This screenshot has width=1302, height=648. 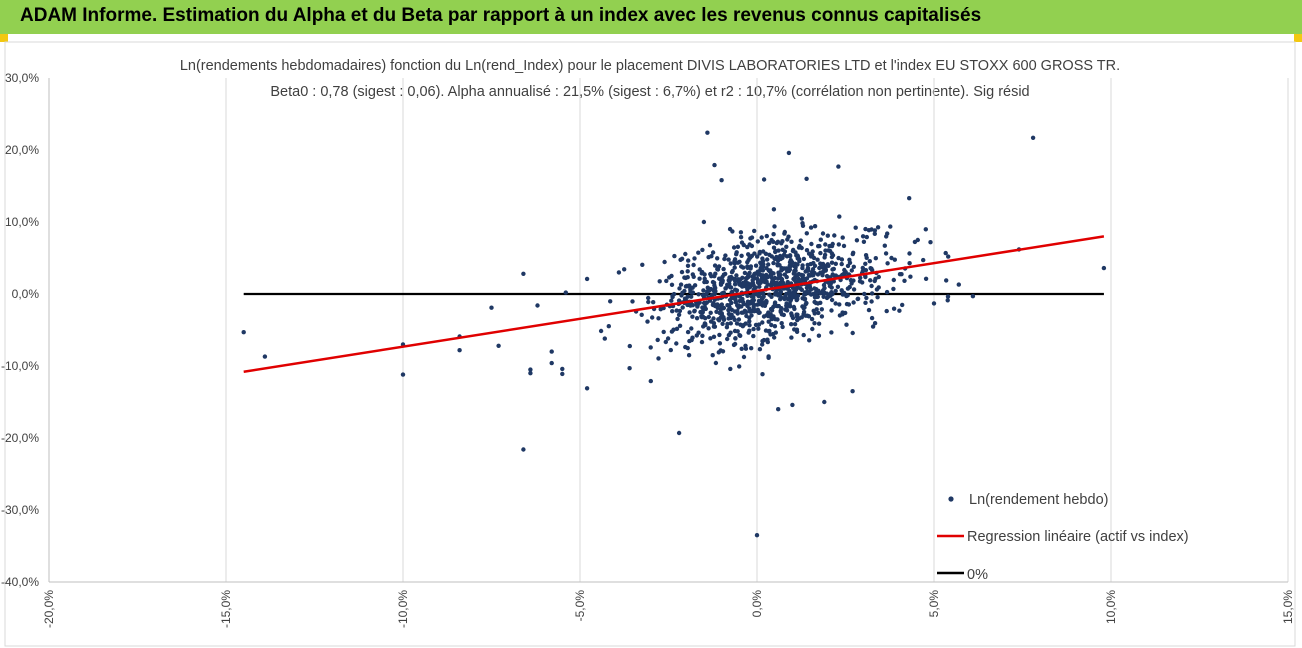 What do you see at coordinates (26, 294) in the screenshot?
I see `y-tick-label: 0,0%` at bounding box center [26, 294].